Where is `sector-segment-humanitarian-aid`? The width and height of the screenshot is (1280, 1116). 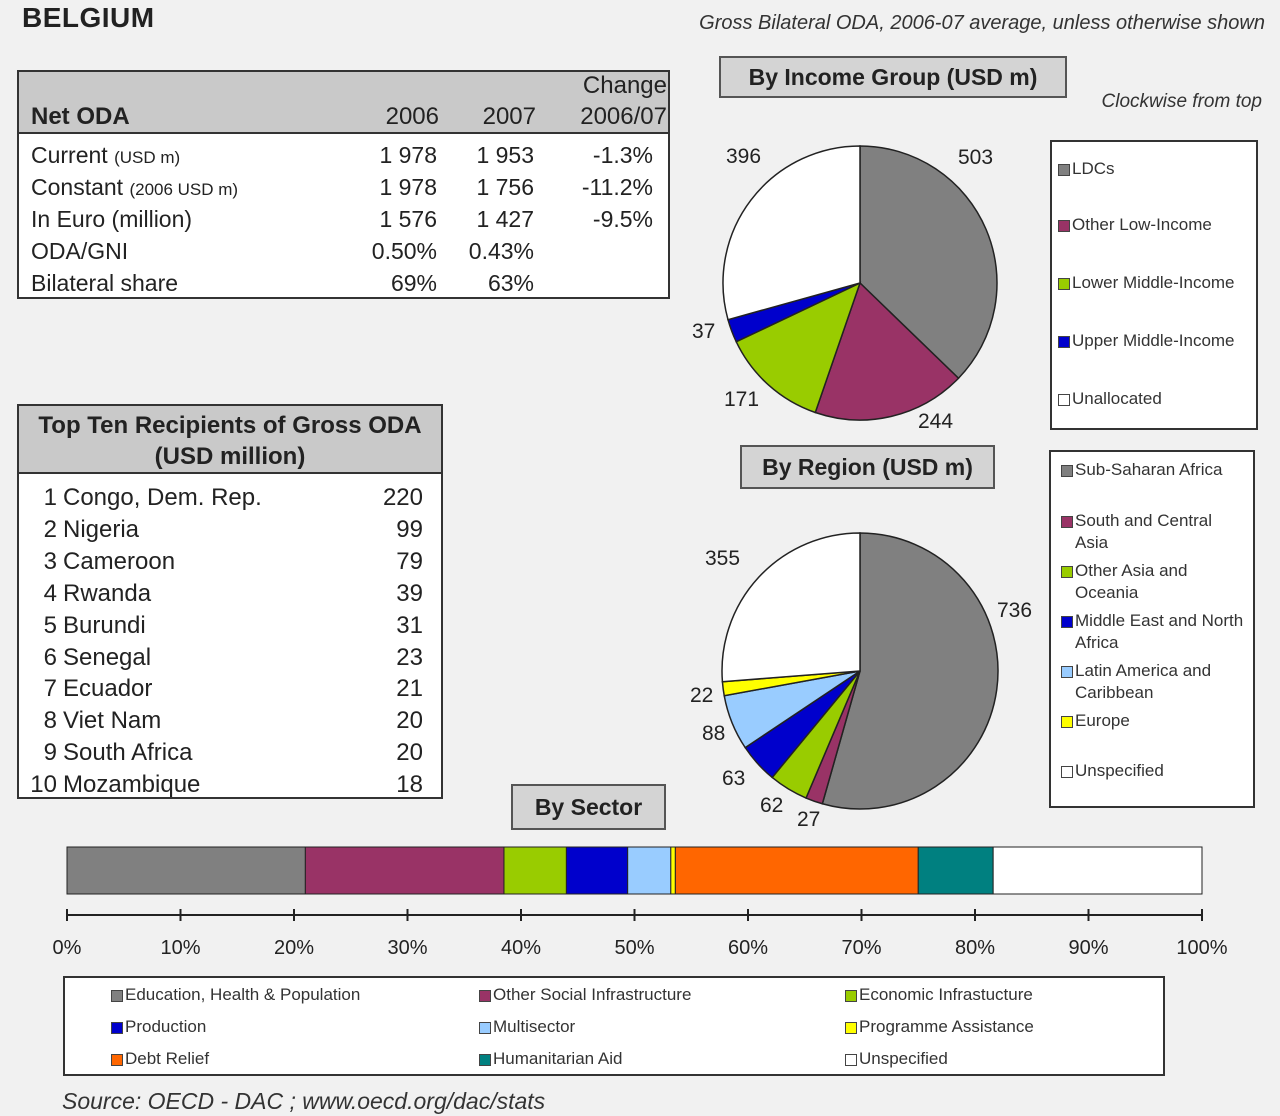 sector-segment-humanitarian-aid is located at coordinates (955, 870).